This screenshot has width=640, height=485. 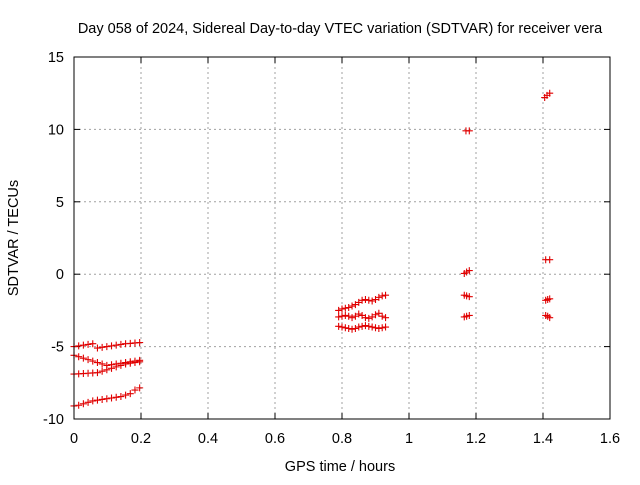 I want to click on data-series-track-b2, so click(x=362, y=315).